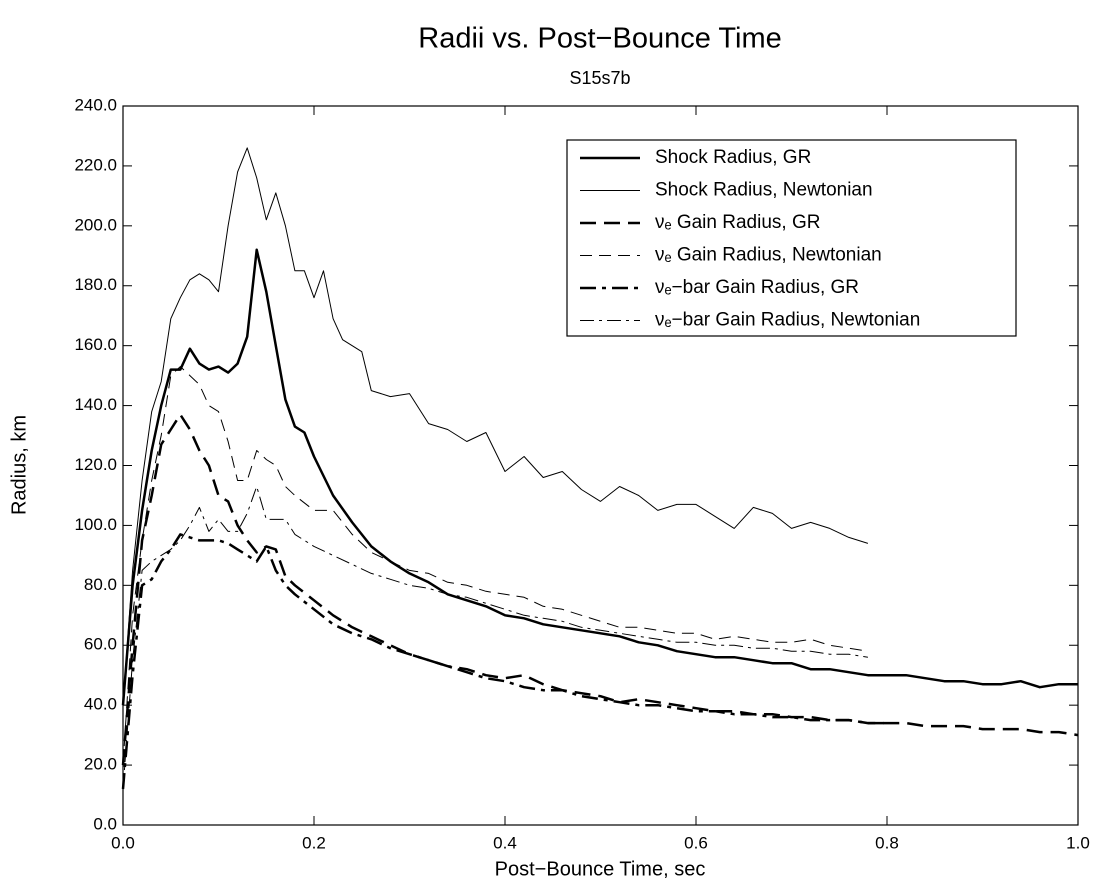 Image resolution: width=1102 pixels, height=884 pixels. What do you see at coordinates (95, 284) in the screenshot?
I see `y-tick-label: 180.0` at bounding box center [95, 284].